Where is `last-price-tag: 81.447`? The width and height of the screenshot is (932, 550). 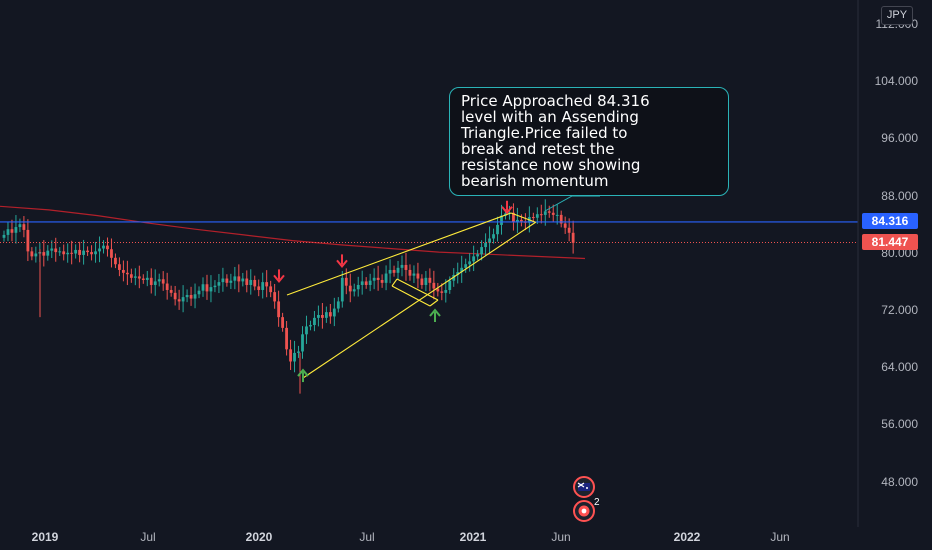 last-price-tag: 81.447 is located at coordinates (890, 242).